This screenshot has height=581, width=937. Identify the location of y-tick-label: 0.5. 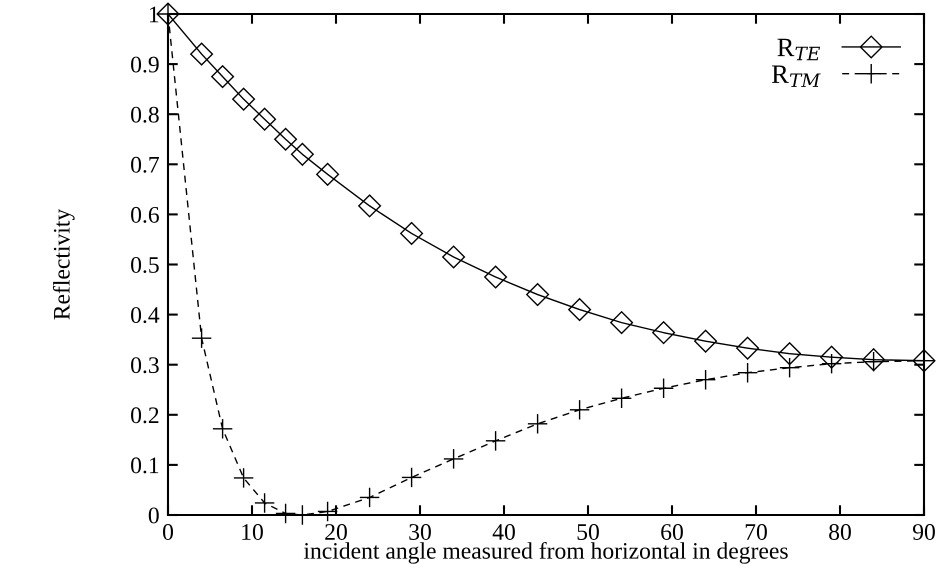
(145, 265).